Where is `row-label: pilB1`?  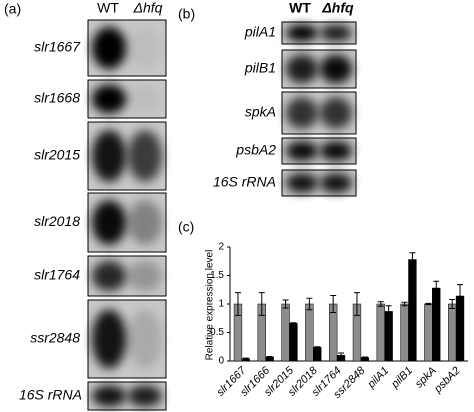 row-label: pilB1 is located at coordinates (260, 68).